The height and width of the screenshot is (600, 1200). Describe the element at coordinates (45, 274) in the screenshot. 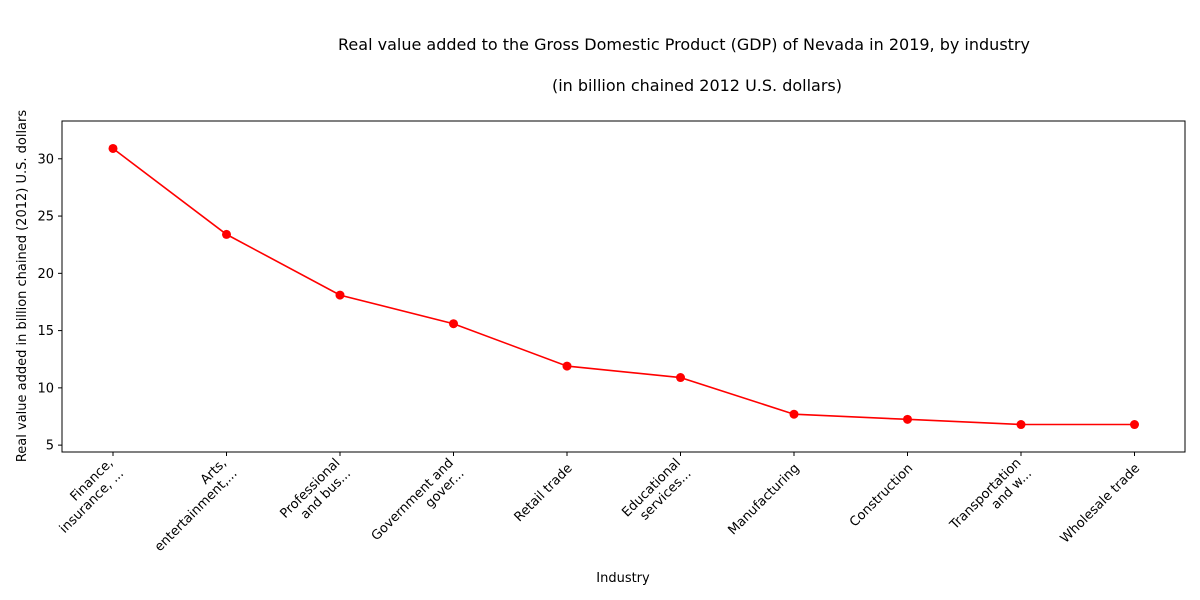

I see `y-tick-label: 20` at that location.